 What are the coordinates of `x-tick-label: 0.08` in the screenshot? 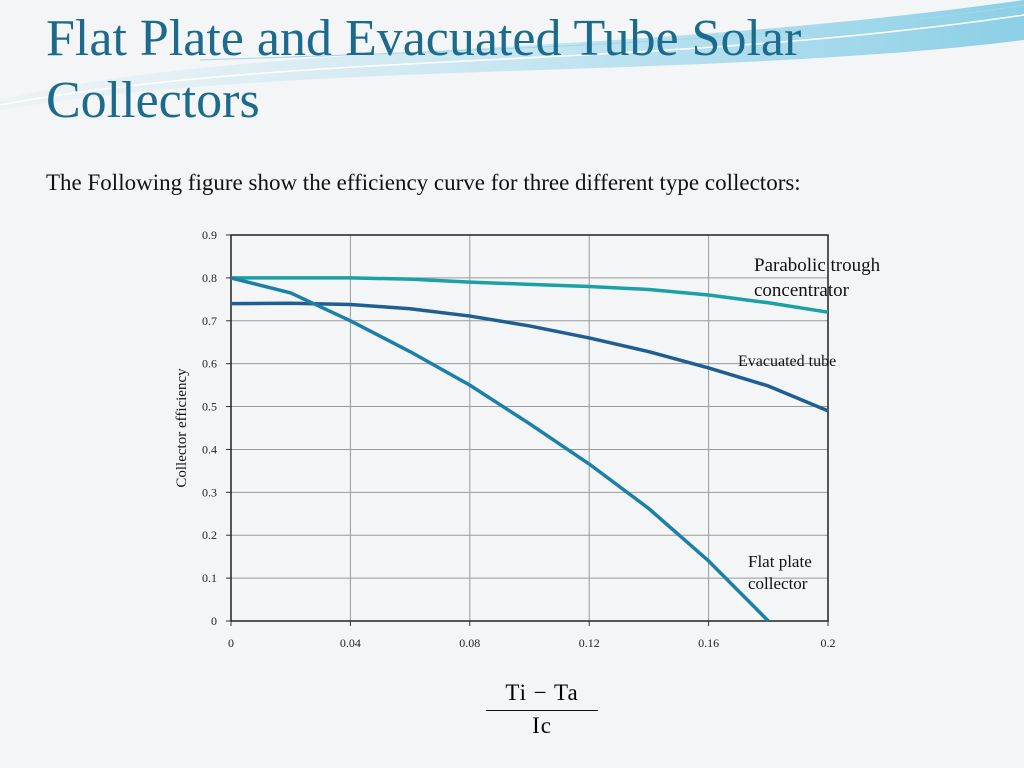 It's located at (469, 643).